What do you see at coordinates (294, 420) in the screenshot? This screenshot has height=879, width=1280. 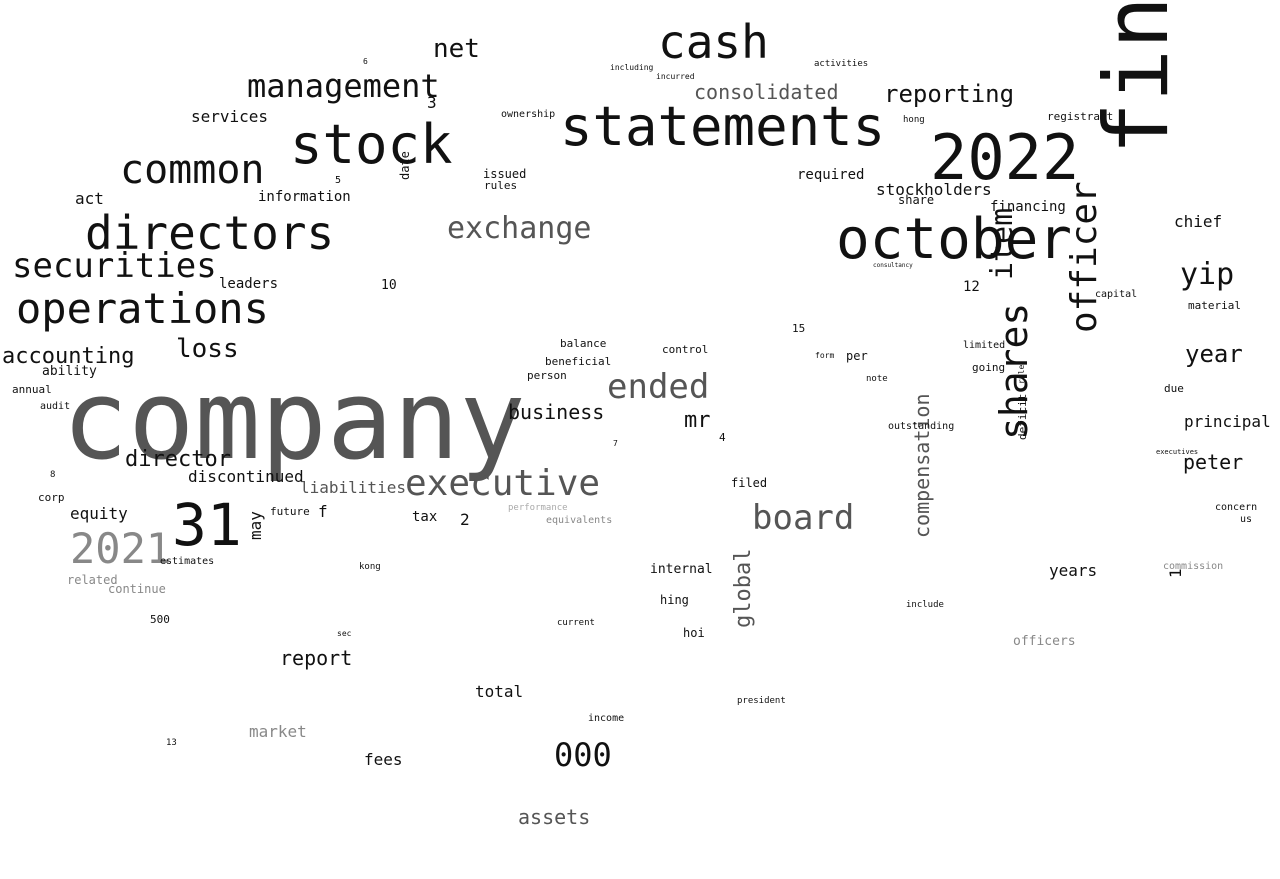 I see `word: company` at bounding box center [294, 420].